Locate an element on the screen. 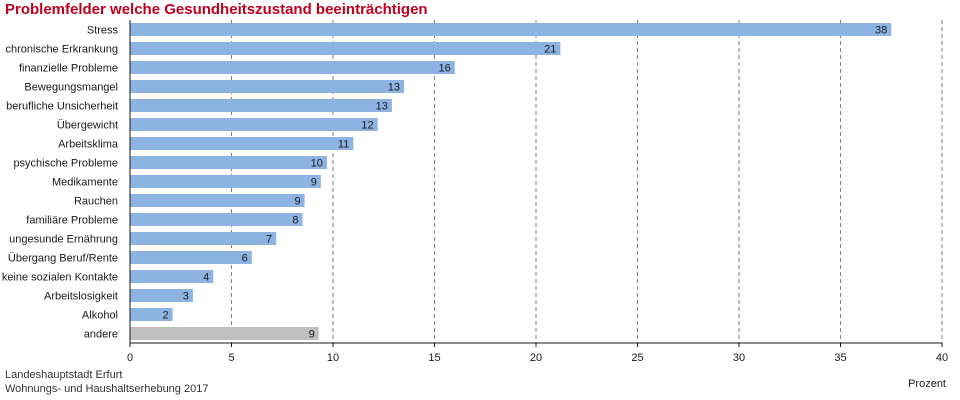  x-tick-label: 25 is located at coordinates (637, 358).